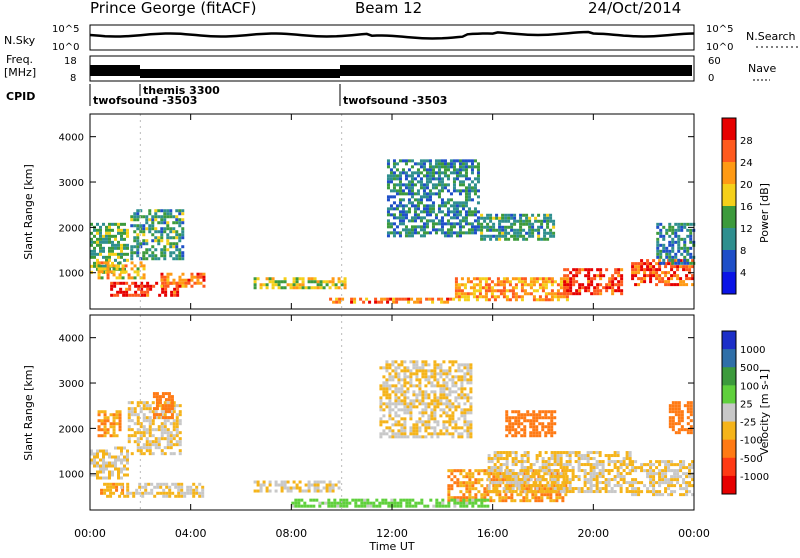 The width and height of the screenshot is (800, 558). I want to click on nave-tick-top: 60, so click(714, 61).